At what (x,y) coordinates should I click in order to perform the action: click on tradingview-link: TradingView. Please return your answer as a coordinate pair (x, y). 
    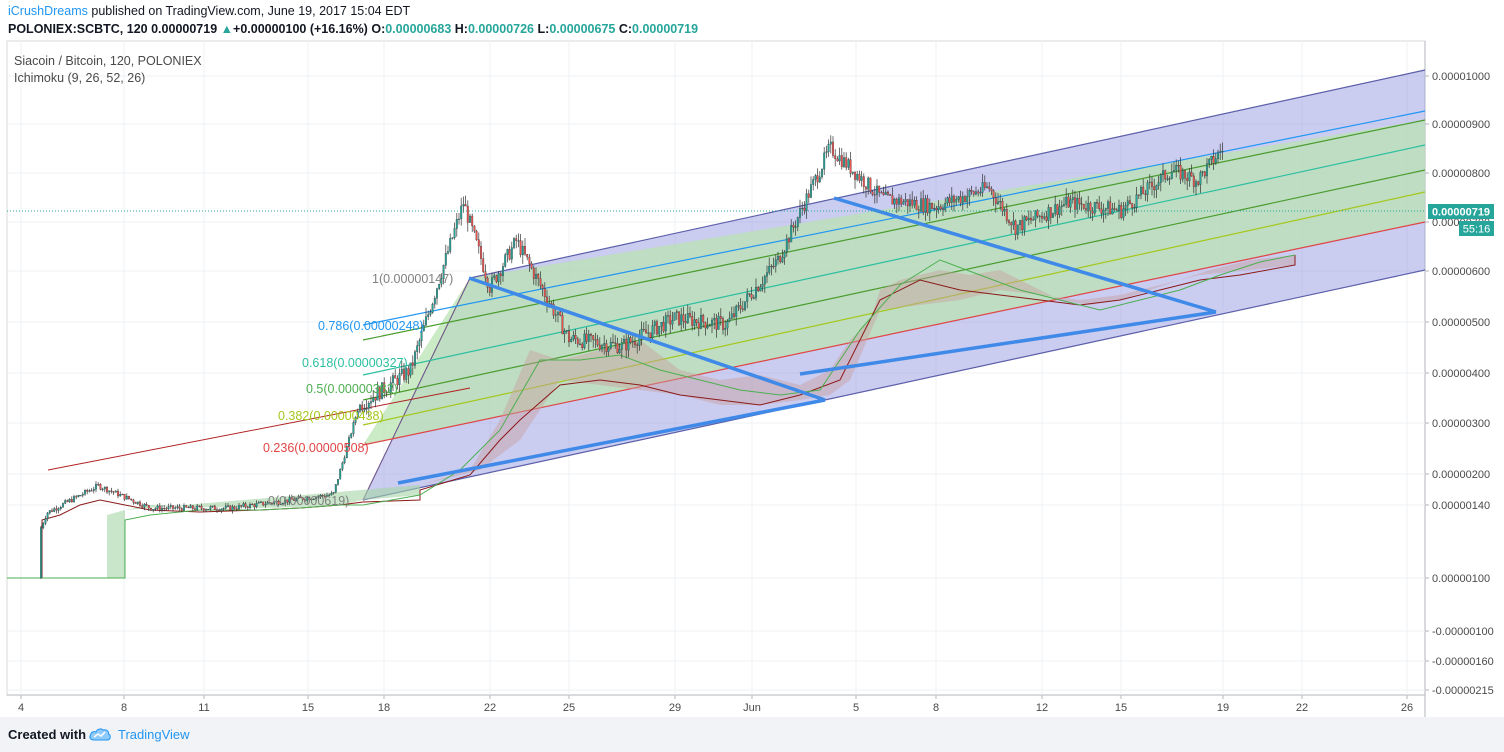
    Looking at the image, I should click on (154, 734).